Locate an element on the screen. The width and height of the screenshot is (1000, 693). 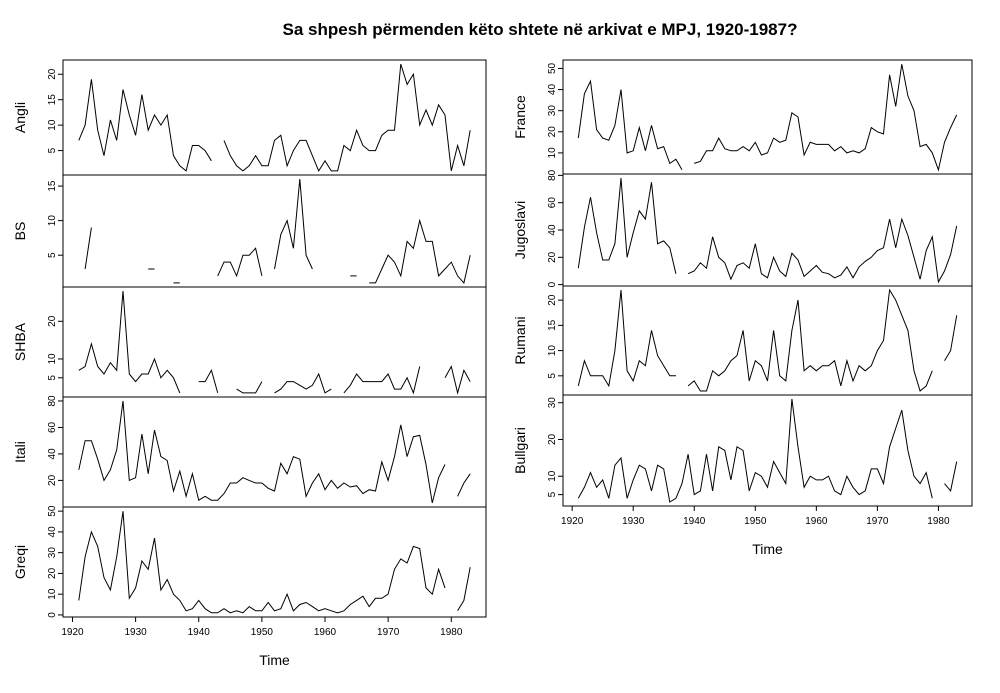
panel-frame-bullgari is located at coordinates (767, 450).